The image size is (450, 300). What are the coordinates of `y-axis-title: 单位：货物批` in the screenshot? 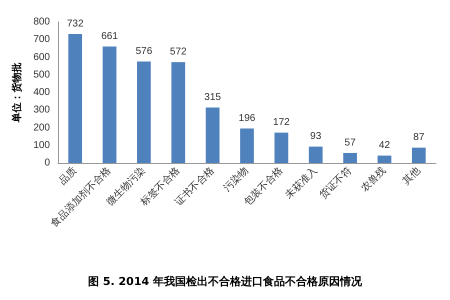 It's located at (16, 93).